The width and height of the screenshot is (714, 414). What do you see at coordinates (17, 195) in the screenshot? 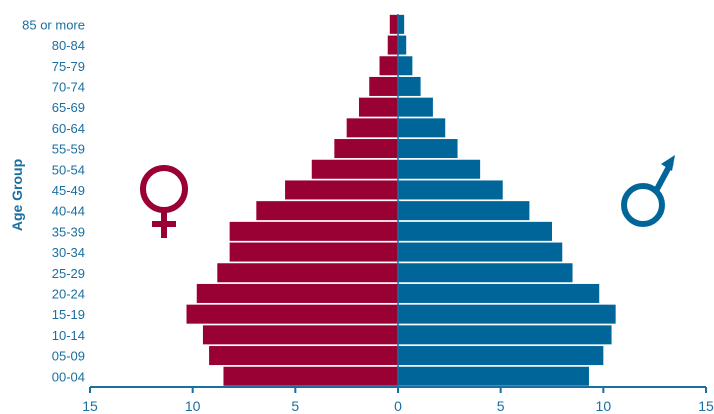
I see `y-axis-label: Age Group` at bounding box center [17, 195].